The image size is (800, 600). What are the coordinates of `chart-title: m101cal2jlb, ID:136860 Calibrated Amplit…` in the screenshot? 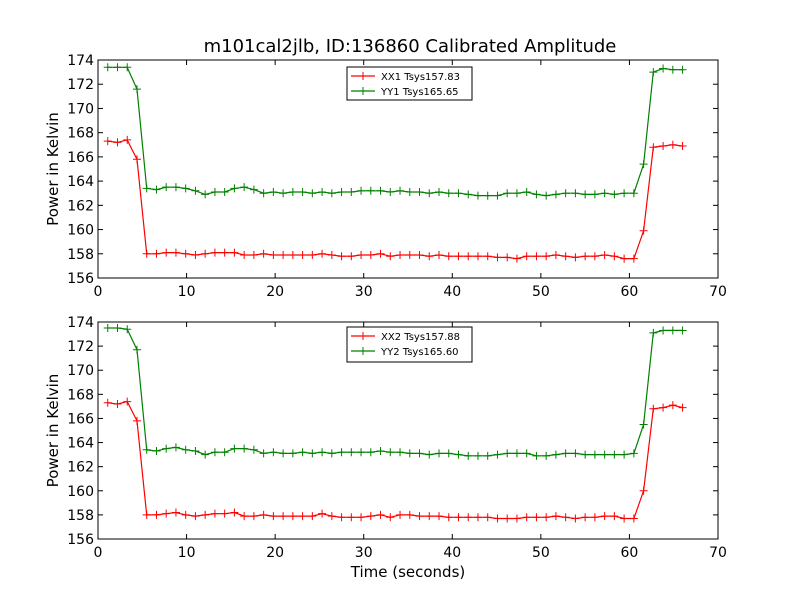 It's located at (410, 46).